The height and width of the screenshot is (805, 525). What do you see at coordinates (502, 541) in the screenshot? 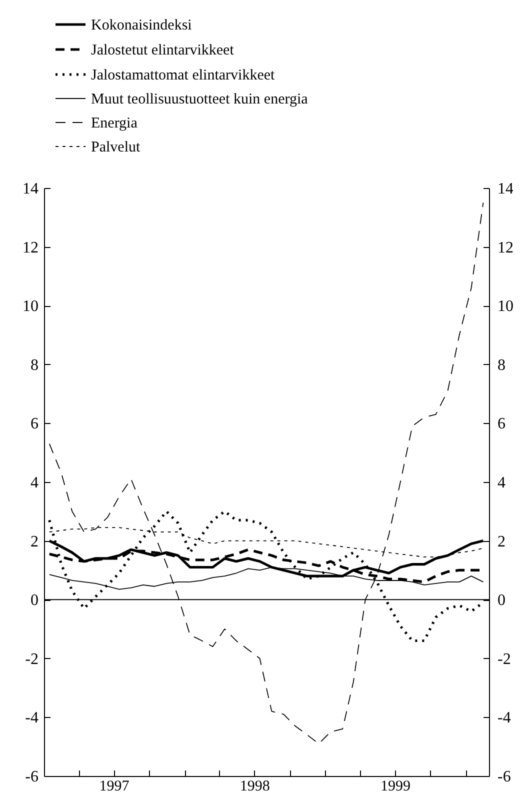
I see `y2-tick-label: 2` at bounding box center [502, 541].